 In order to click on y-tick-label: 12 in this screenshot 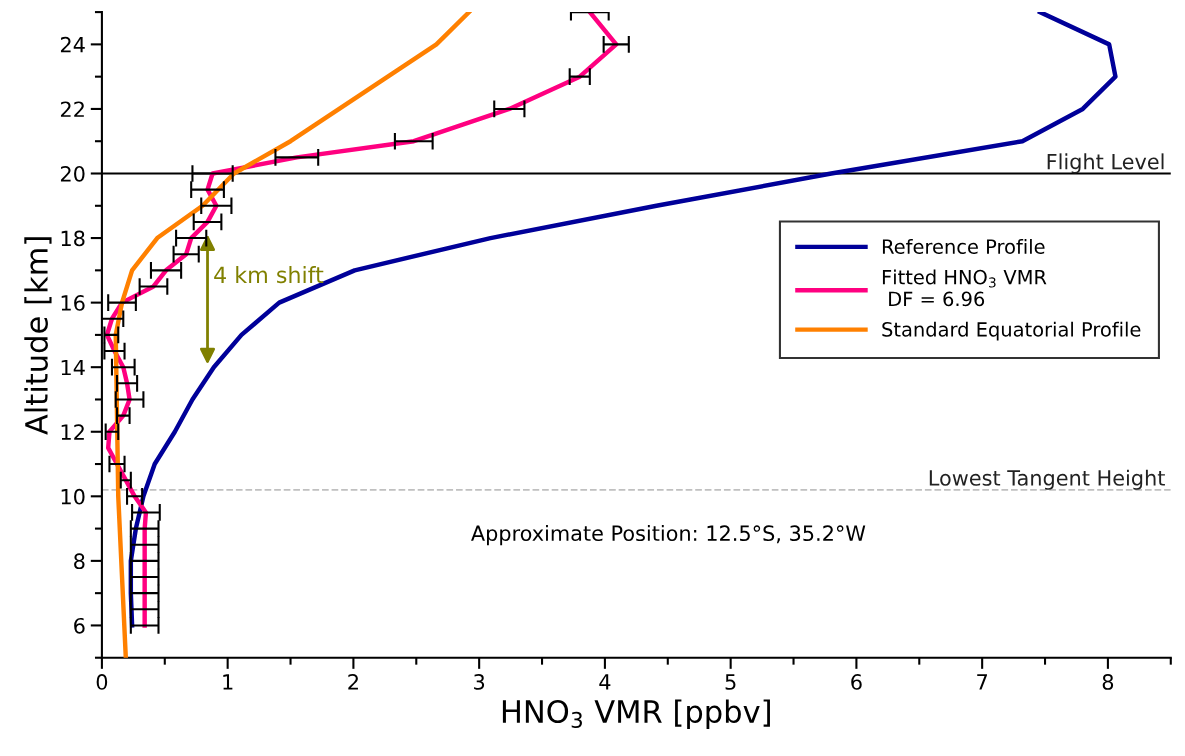, I will do `click(72, 432)`.